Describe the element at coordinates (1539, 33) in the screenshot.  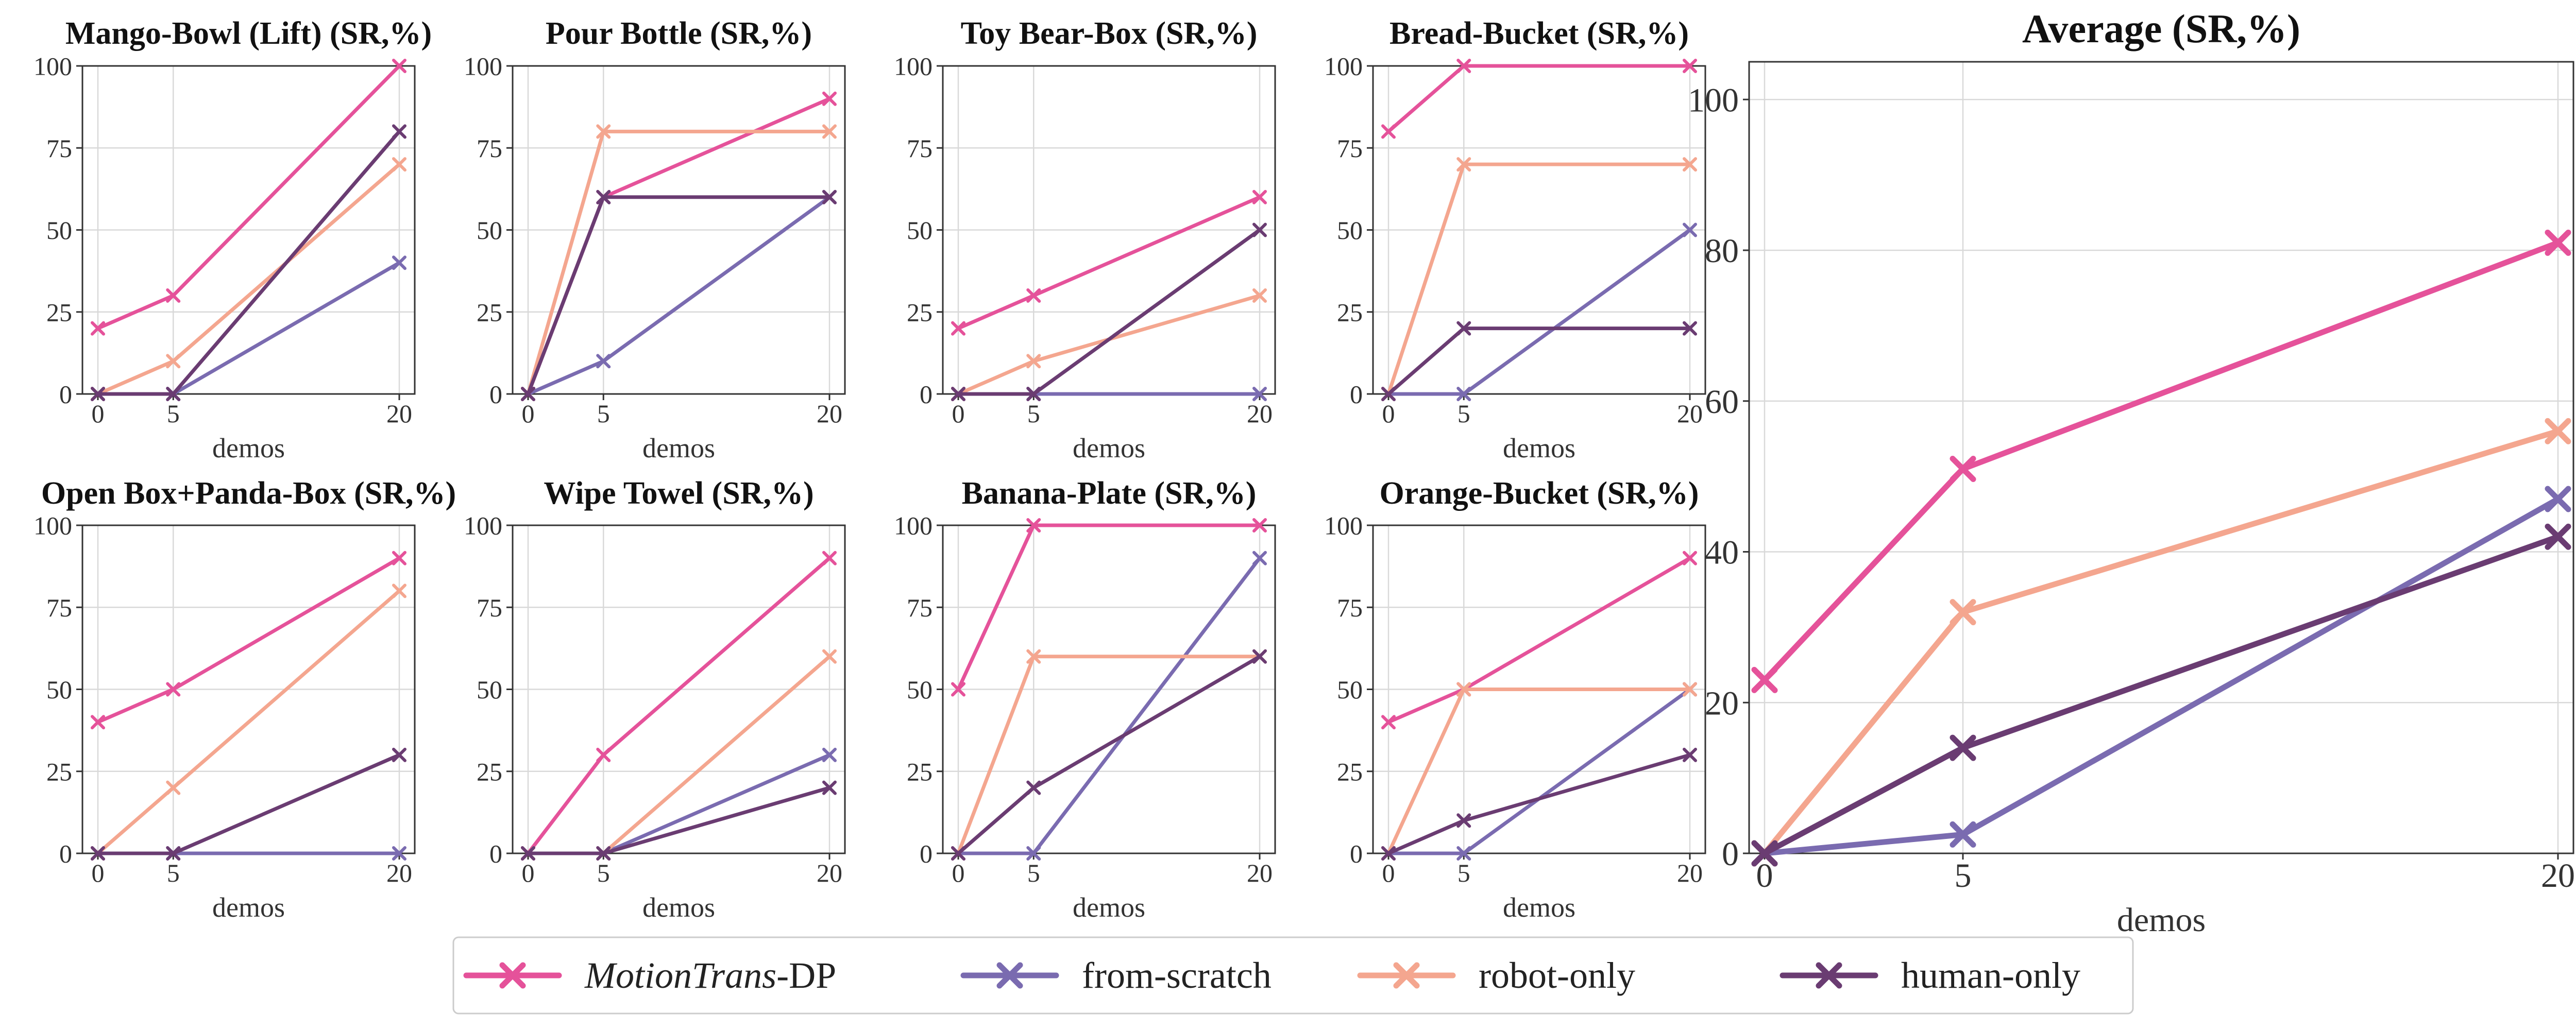
I see `chart-title: Bread-Bucket (SR,%)` at that location.